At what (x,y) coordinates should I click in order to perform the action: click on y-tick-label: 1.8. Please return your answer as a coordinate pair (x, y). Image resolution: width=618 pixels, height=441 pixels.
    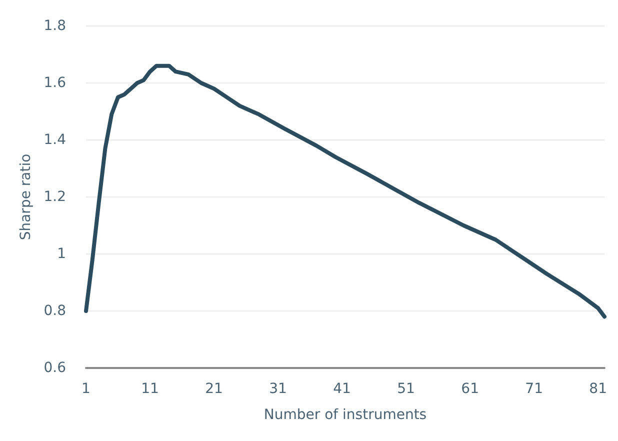
    Looking at the image, I should click on (55, 26).